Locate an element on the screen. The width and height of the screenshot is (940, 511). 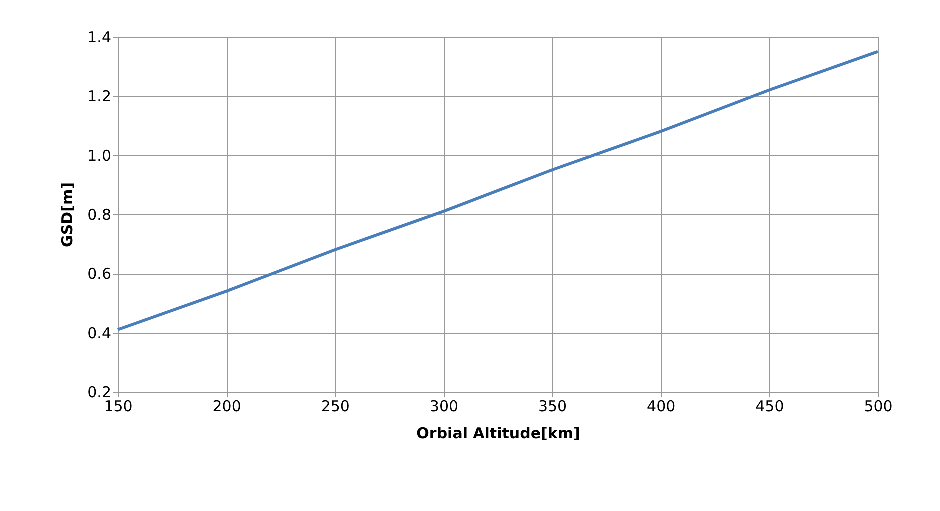
x-tick-label: 400 is located at coordinates (661, 407).